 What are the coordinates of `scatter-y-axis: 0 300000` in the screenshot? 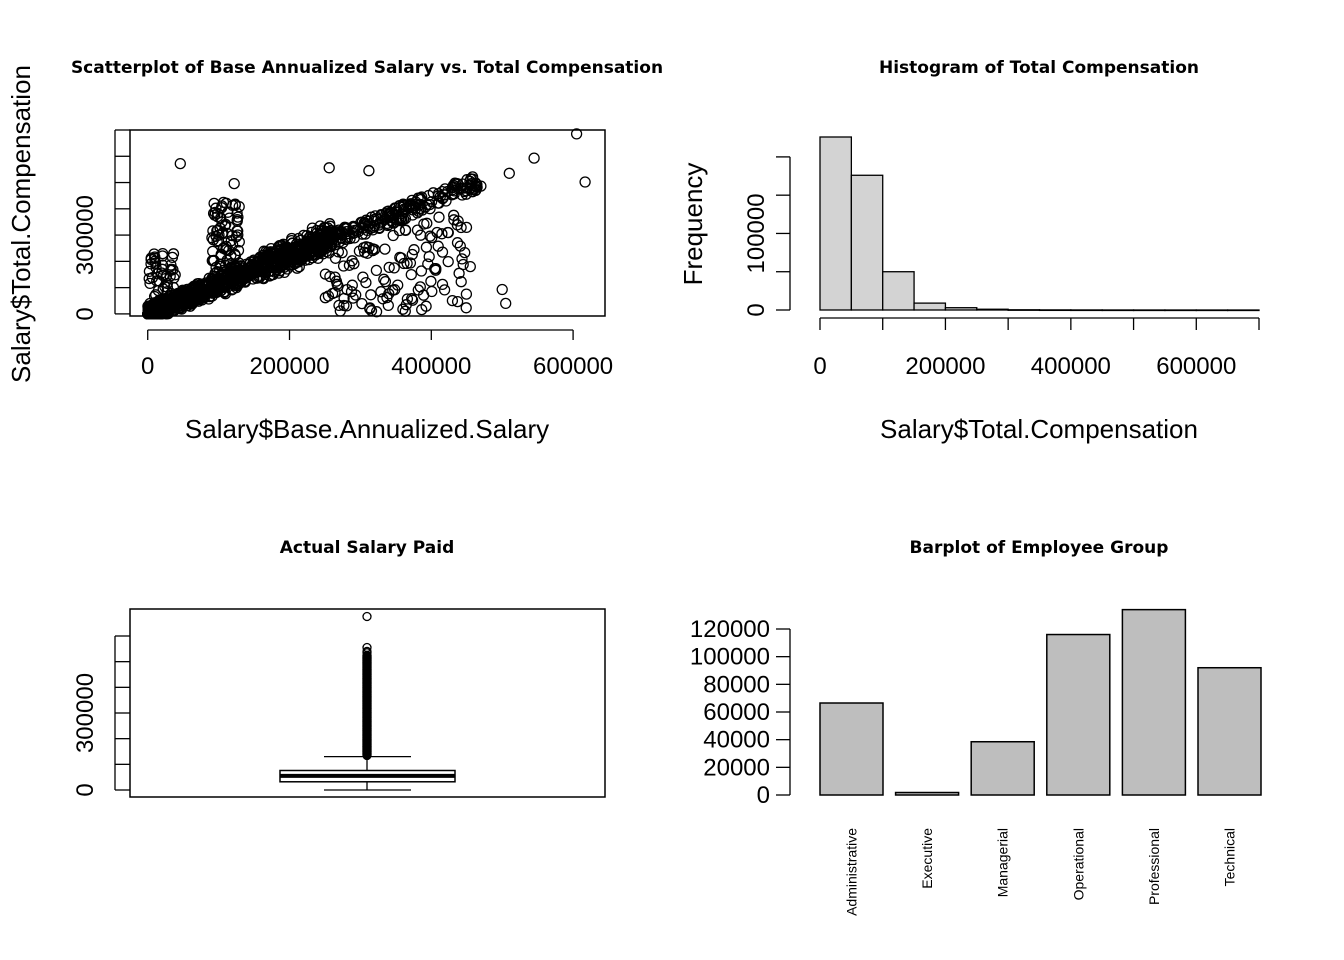 It's located at (101, 225).